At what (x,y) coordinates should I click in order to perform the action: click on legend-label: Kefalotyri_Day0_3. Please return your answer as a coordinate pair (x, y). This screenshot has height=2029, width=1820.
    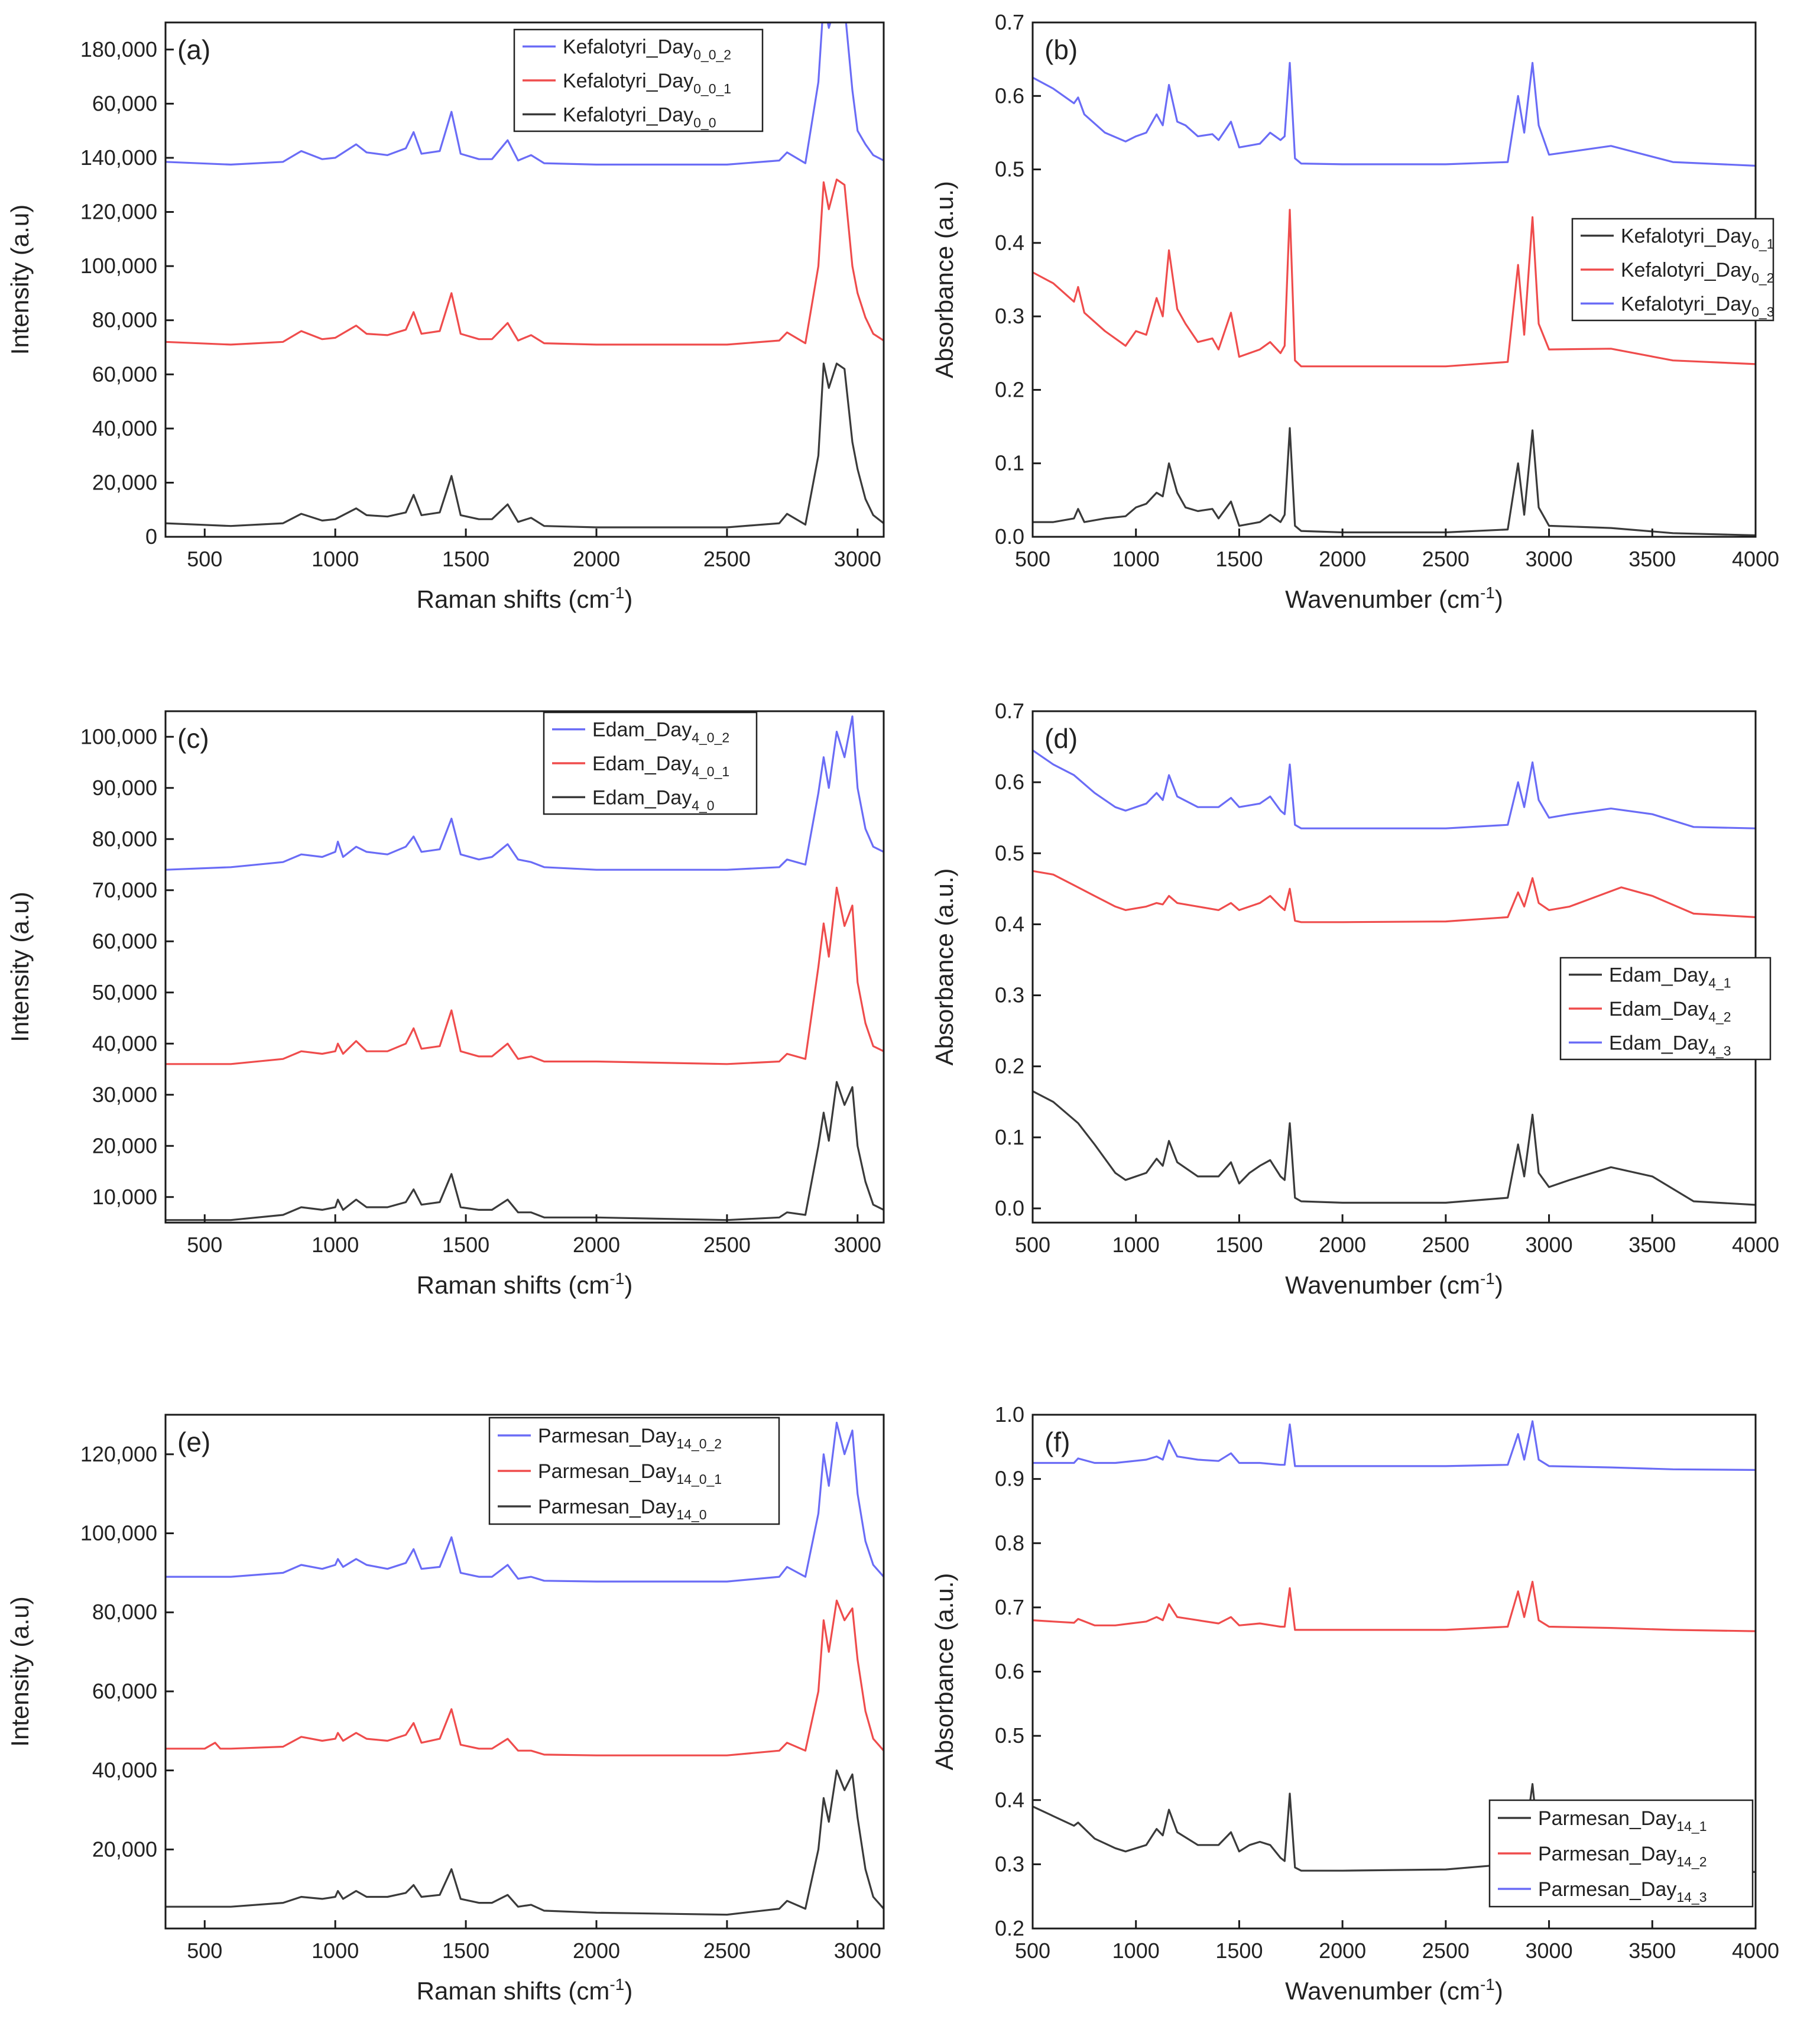
    Looking at the image, I should click on (1697, 306).